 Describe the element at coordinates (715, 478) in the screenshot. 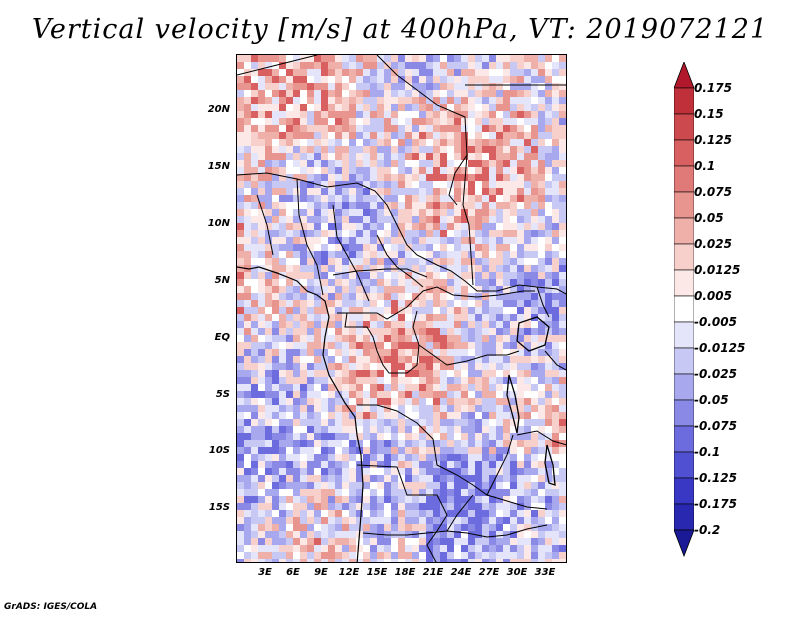

I see `colorbar-label: -0.125` at that location.